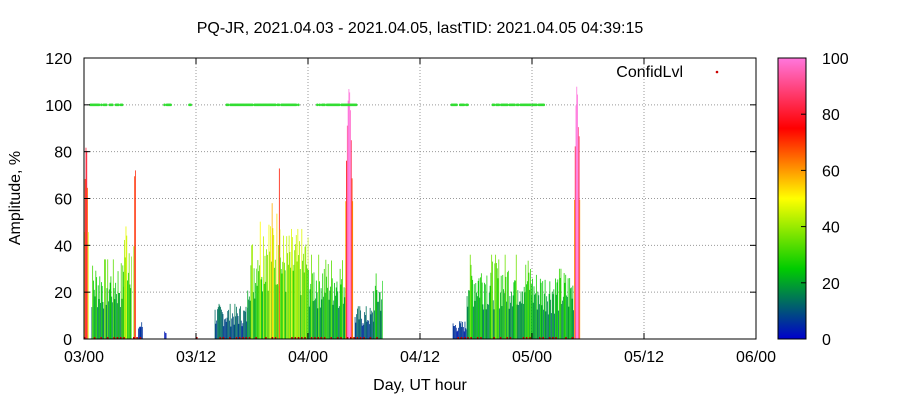  What do you see at coordinates (63, 200) in the screenshot?
I see `y-tick-label: 60` at bounding box center [63, 200].